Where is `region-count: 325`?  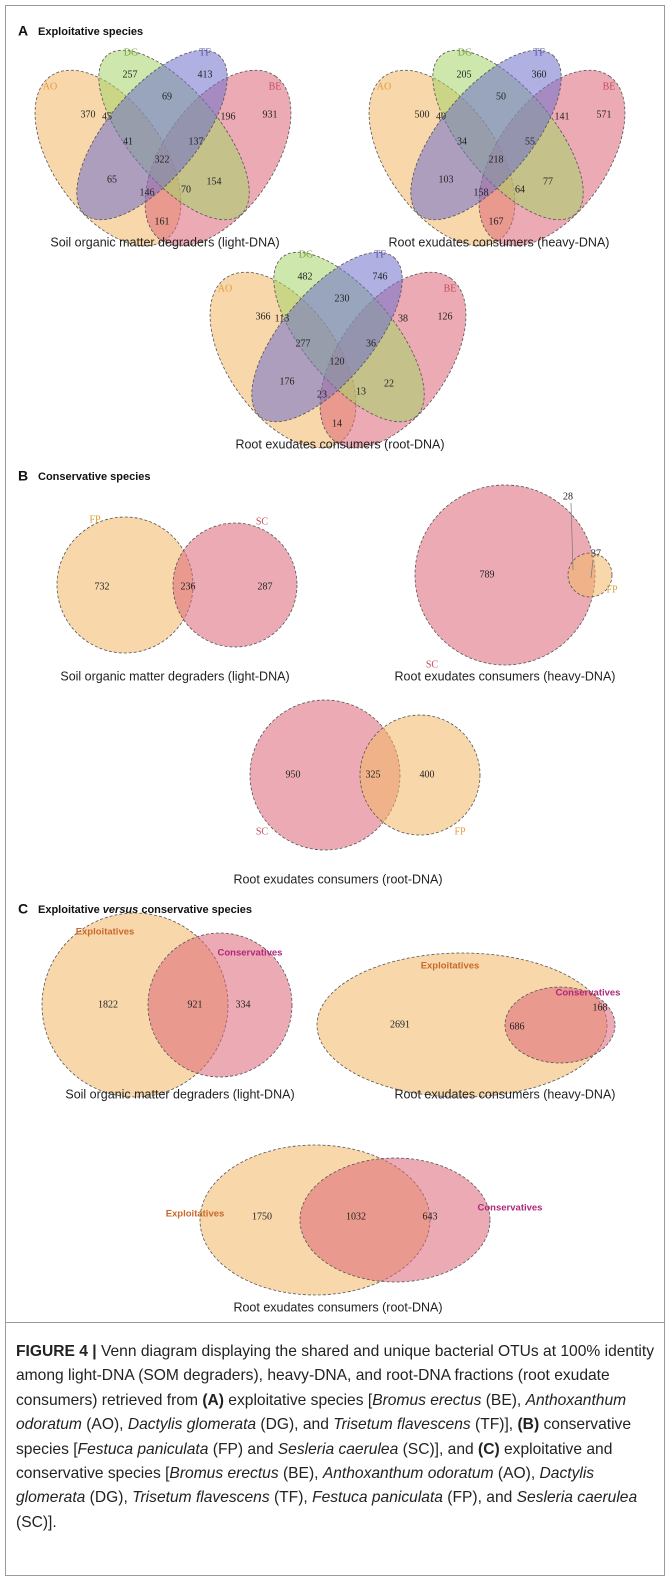 region-count: 325 is located at coordinates (373, 774).